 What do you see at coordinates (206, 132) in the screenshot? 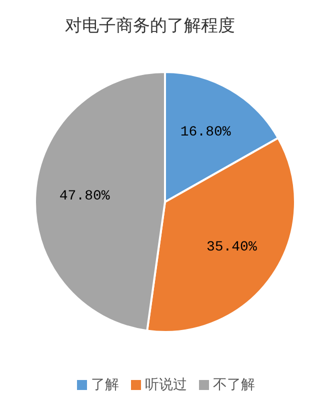
I see `data-label: 16.80%` at bounding box center [206, 132].